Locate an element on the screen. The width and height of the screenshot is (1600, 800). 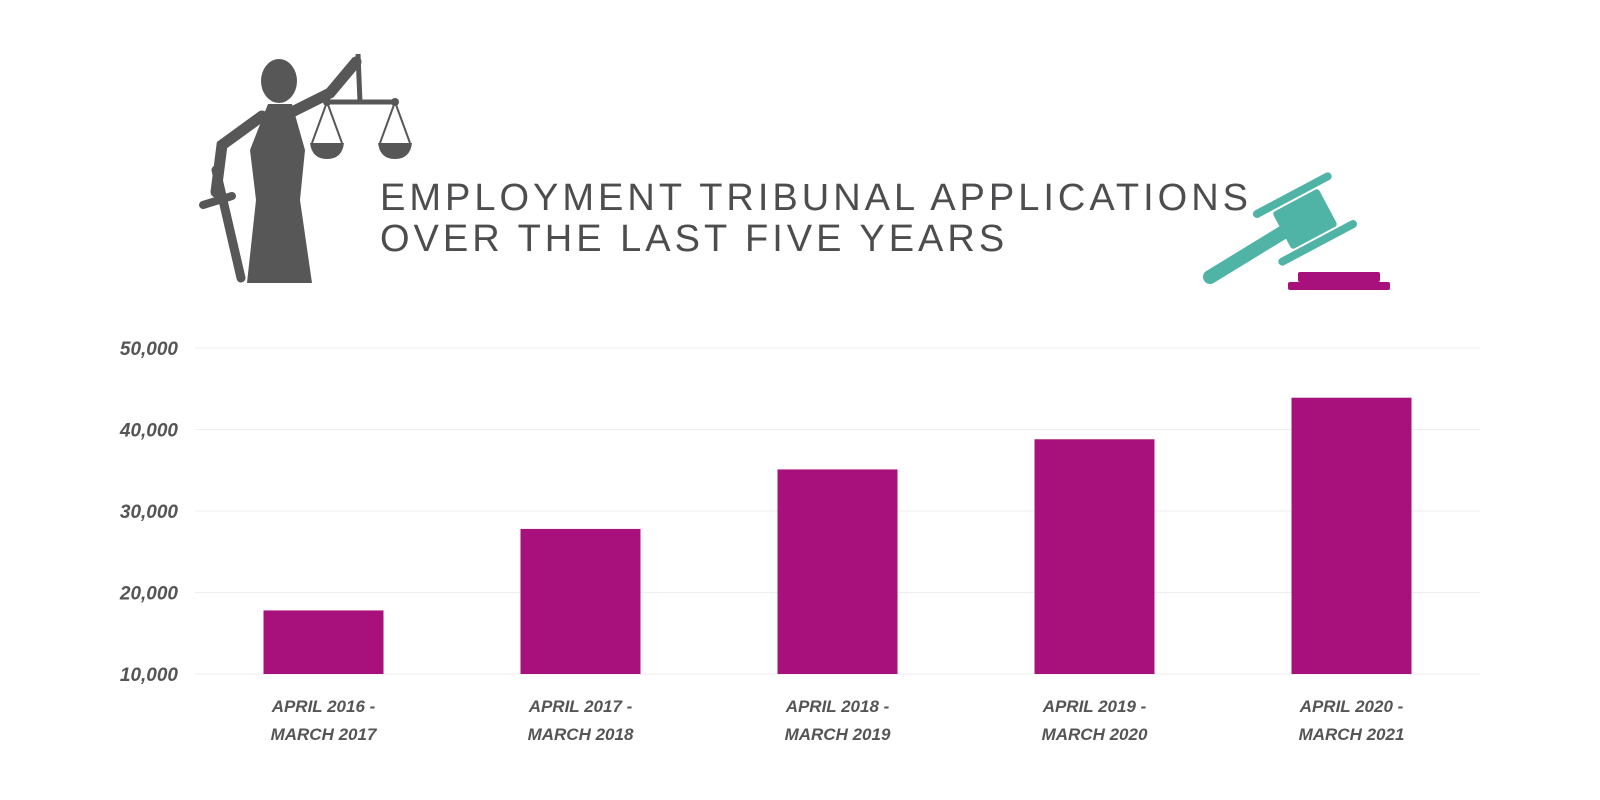
x-category-label: APRIL 2020 - is located at coordinates (1351, 706).